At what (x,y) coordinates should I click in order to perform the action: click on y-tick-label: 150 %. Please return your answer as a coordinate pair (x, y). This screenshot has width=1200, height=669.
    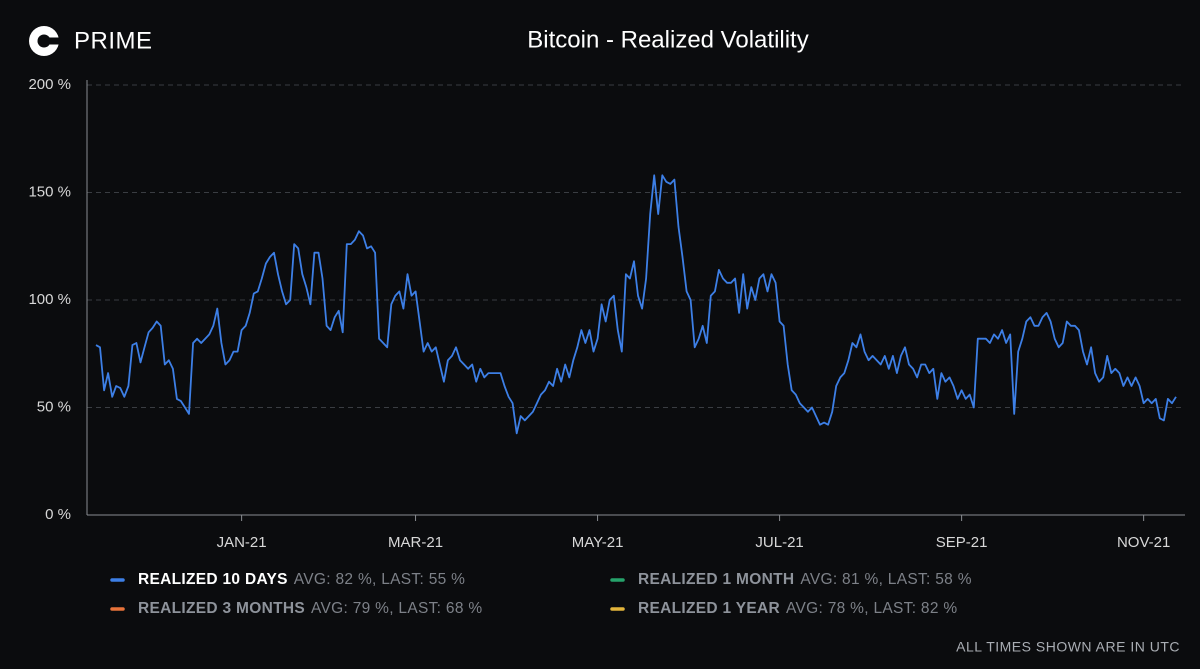
    Looking at the image, I should click on (49, 191).